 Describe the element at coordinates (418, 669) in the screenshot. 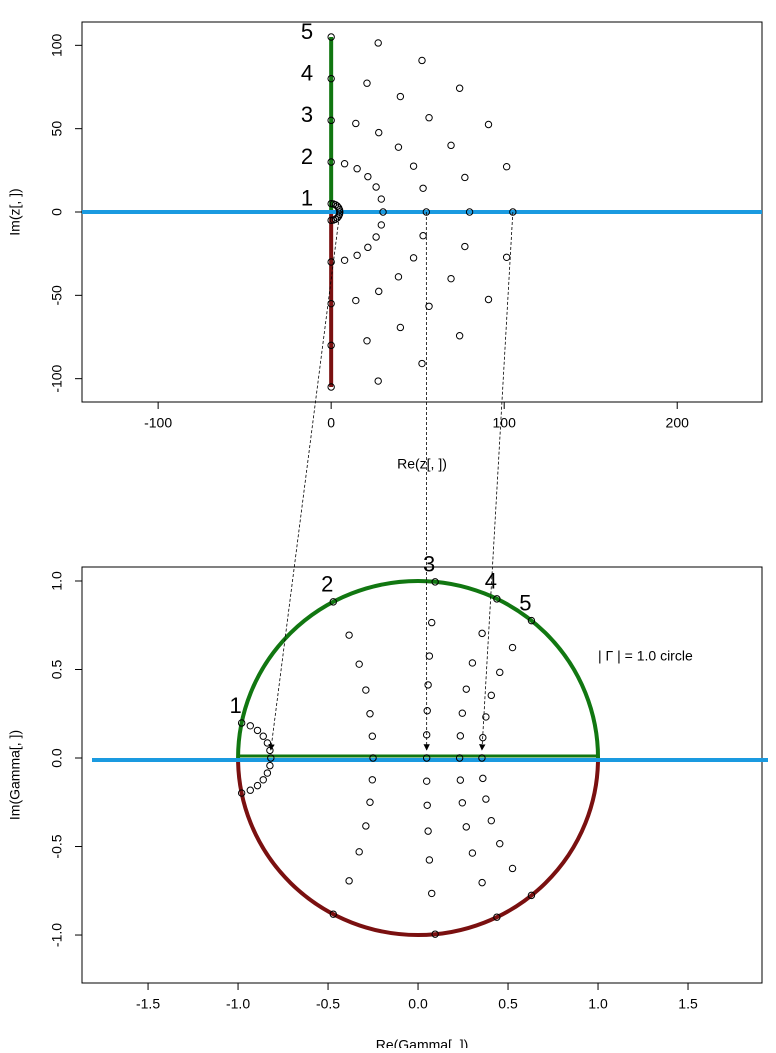

I see `unit-circle-upper` at that location.